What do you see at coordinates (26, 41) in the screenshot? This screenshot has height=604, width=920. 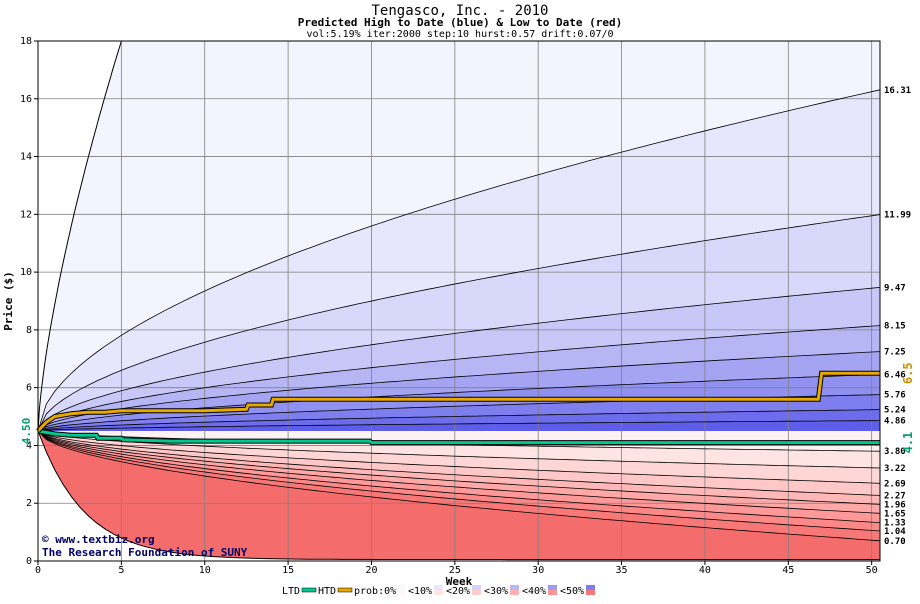 I see `y-tick-label: 18` at bounding box center [26, 41].